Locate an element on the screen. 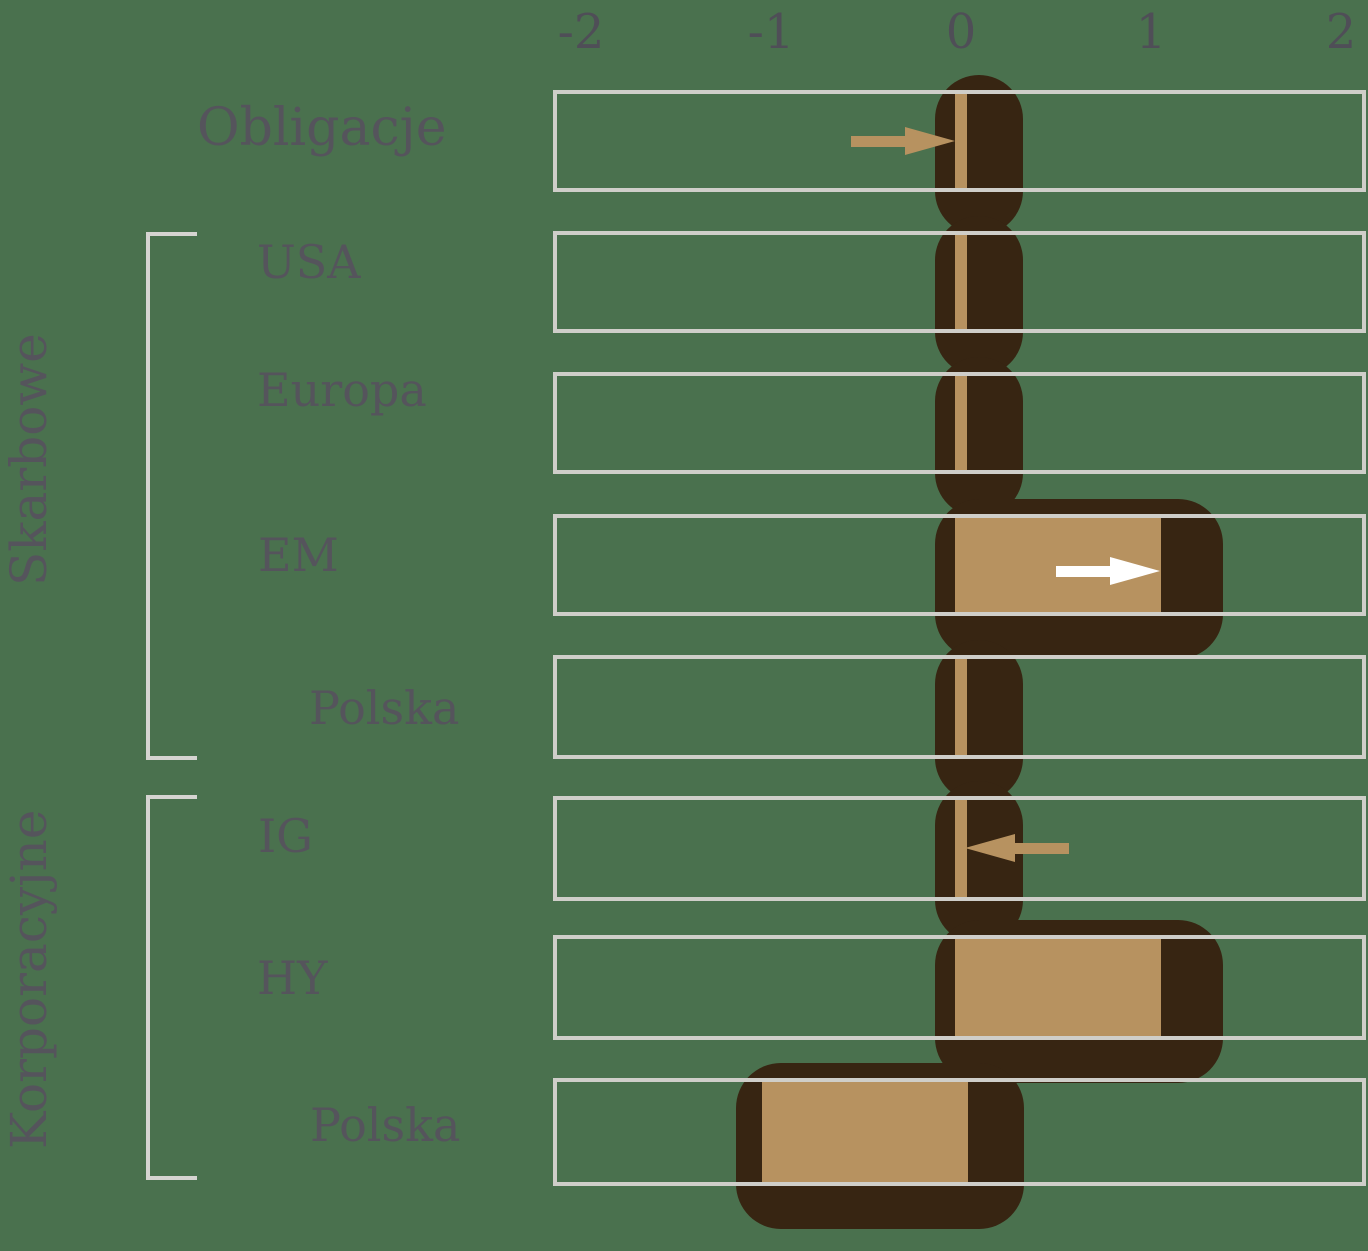  row-label: USA is located at coordinates (309, 262).